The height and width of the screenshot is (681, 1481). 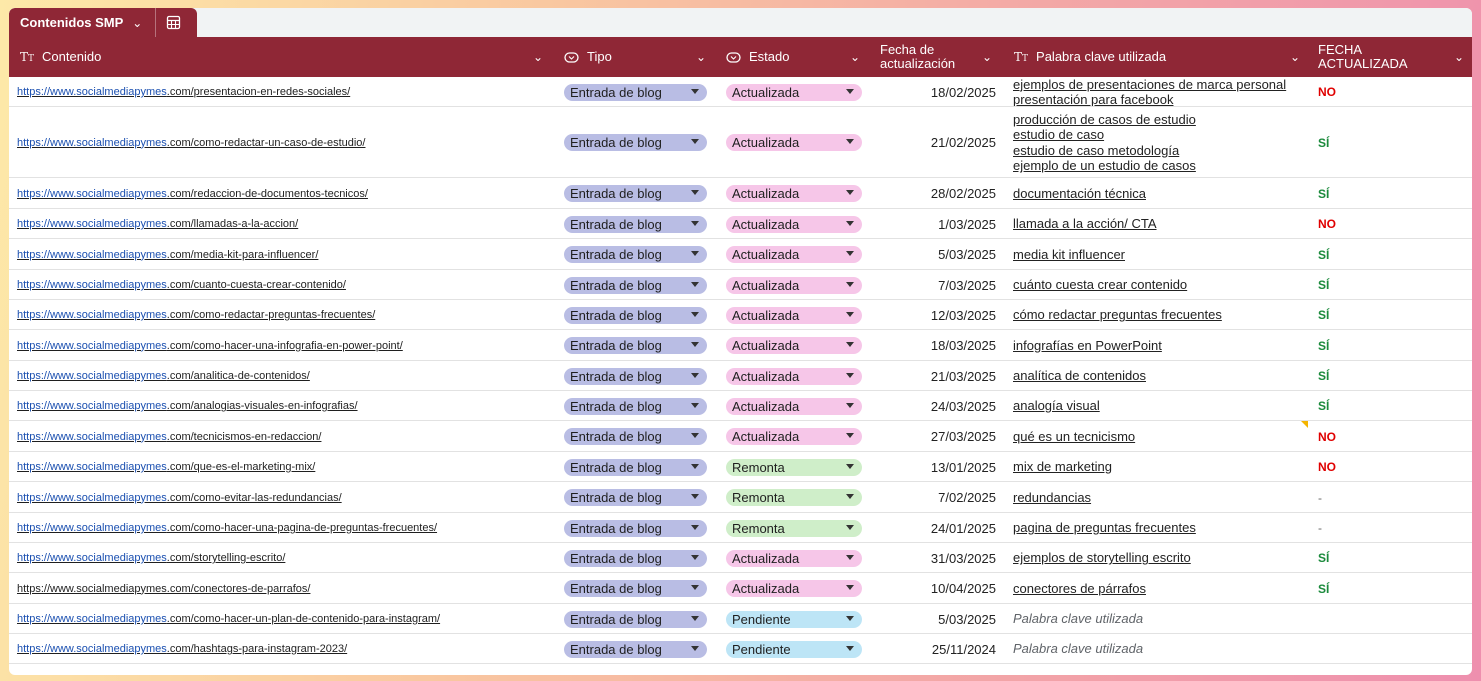 What do you see at coordinates (173, 22) in the screenshot?
I see `grid-view-icon` at bounding box center [173, 22].